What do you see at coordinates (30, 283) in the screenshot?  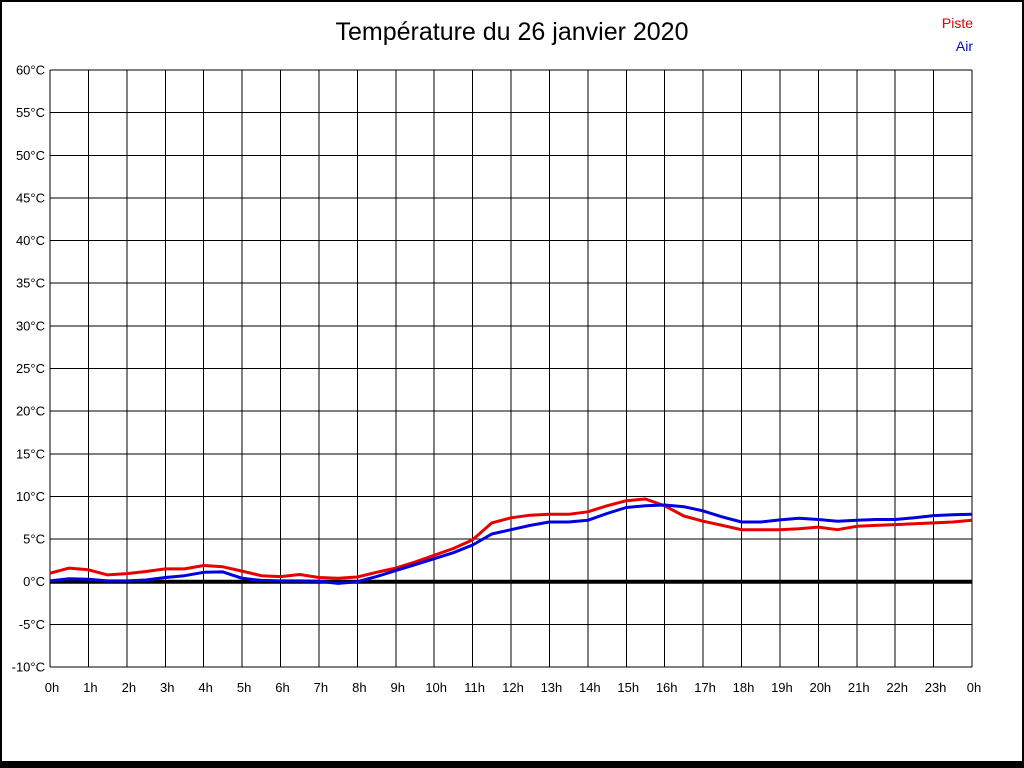 I see `y-tick-label: 35°C` at bounding box center [30, 283].